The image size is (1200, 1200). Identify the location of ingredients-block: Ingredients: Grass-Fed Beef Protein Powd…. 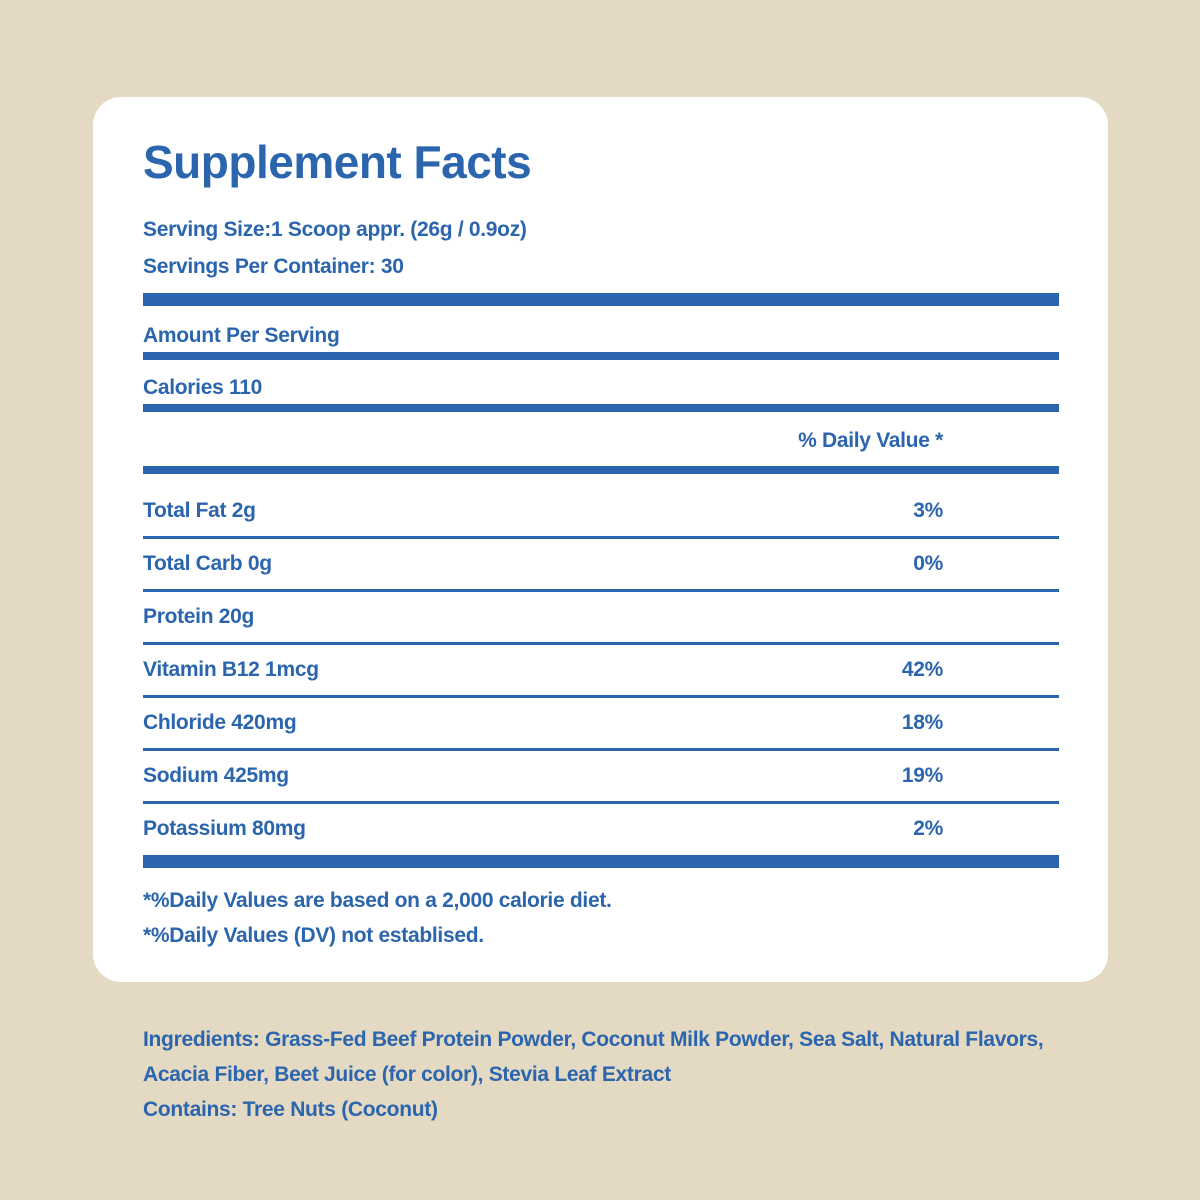
(621, 1074).